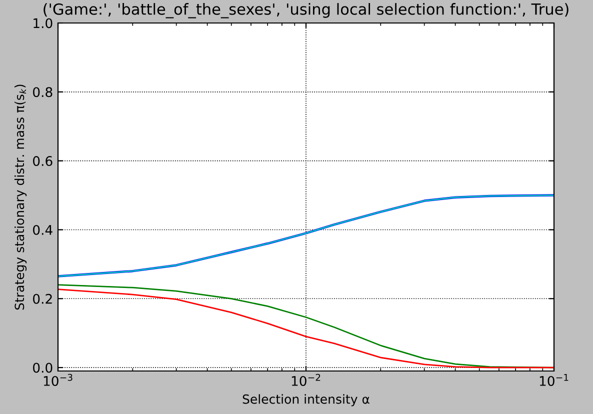 This screenshot has width=593, height=414. Describe the element at coordinates (43, 23) in the screenshot. I see `y-tick-label: 1.0` at that location.